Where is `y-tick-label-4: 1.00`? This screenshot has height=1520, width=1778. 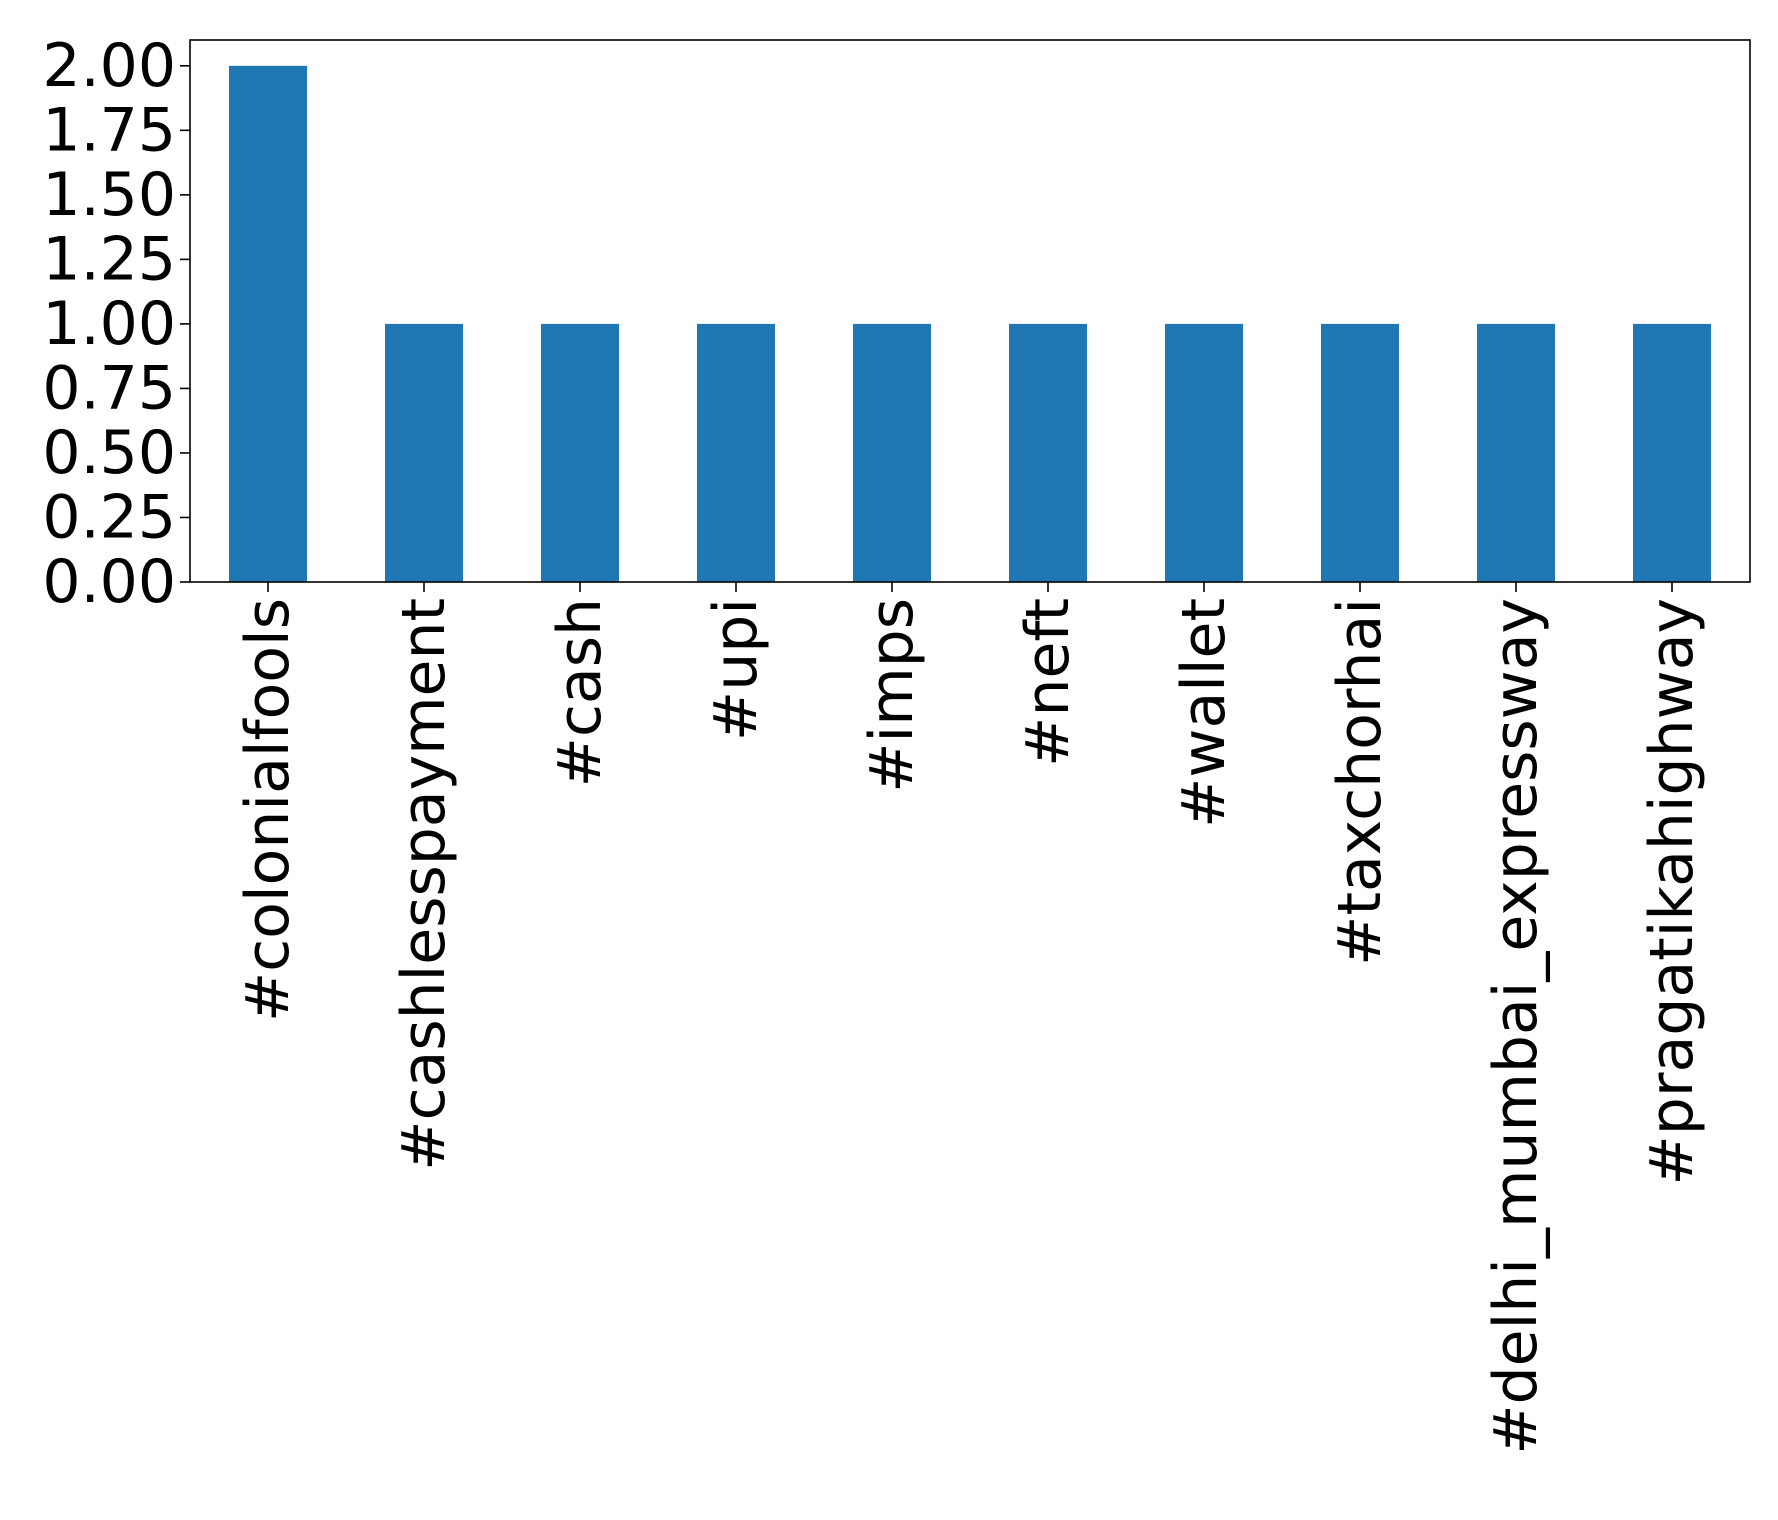
y-tick-label-4: 1.00 is located at coordinates (109, 324).